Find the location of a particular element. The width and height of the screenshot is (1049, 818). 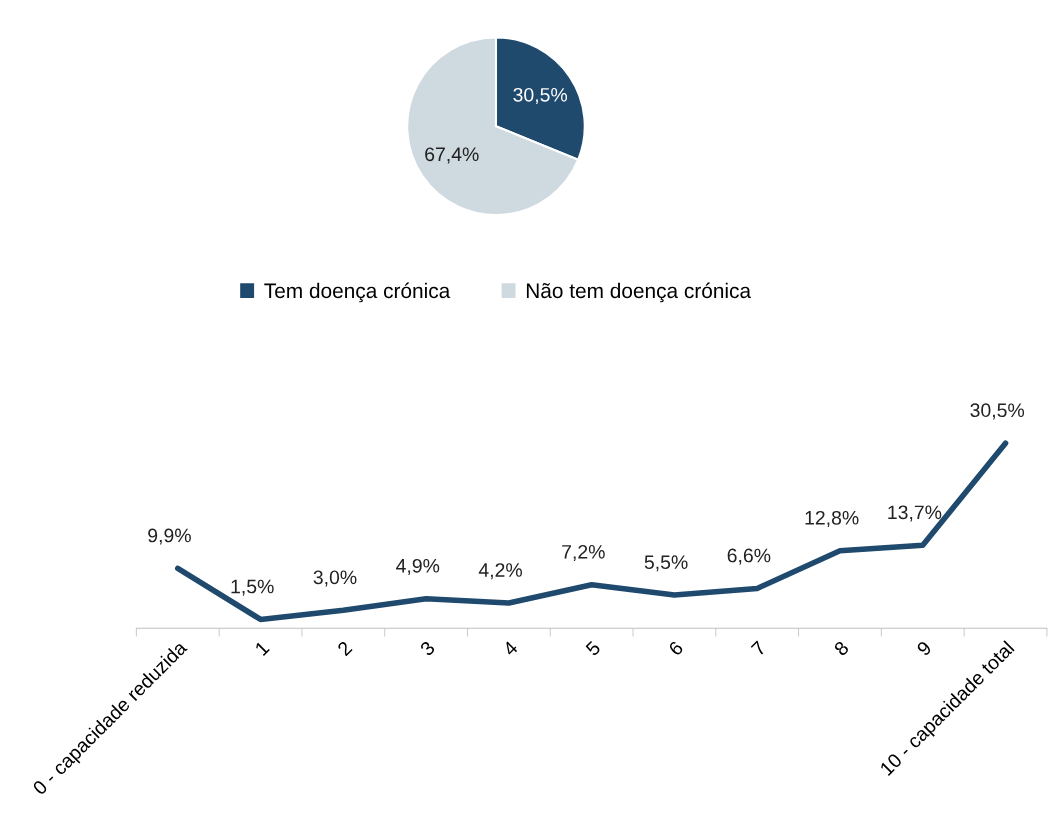

data-label: 12,8% is located at coordinates (832, 518).